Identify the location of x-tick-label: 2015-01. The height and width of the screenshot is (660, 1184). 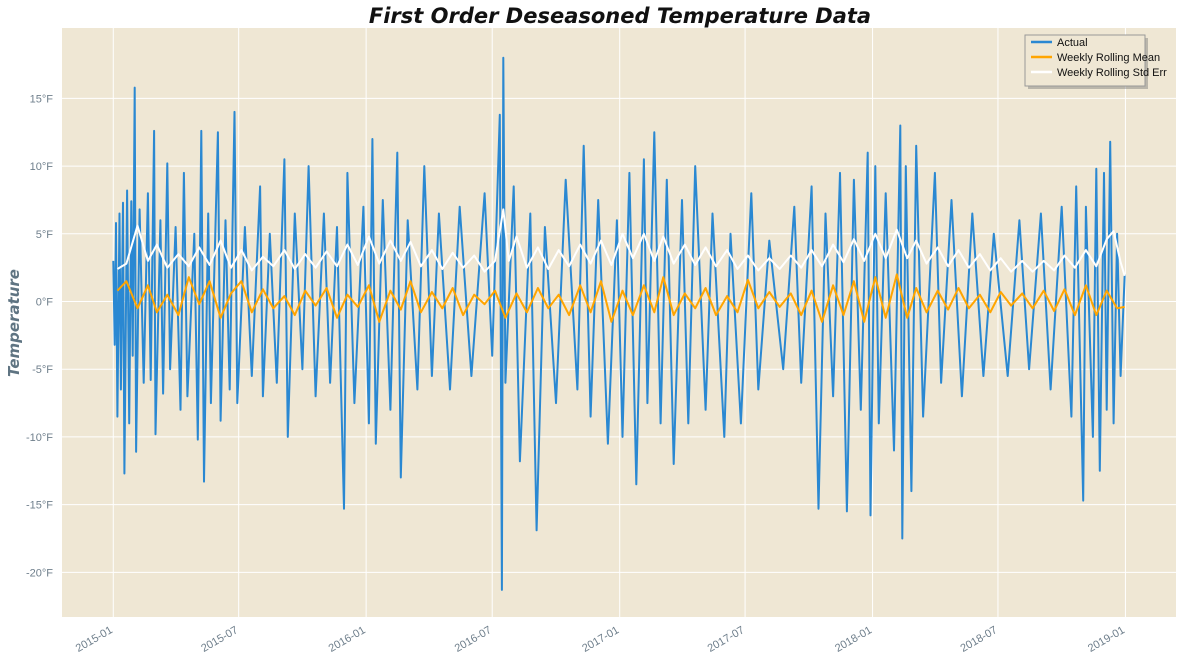
(94, 639).